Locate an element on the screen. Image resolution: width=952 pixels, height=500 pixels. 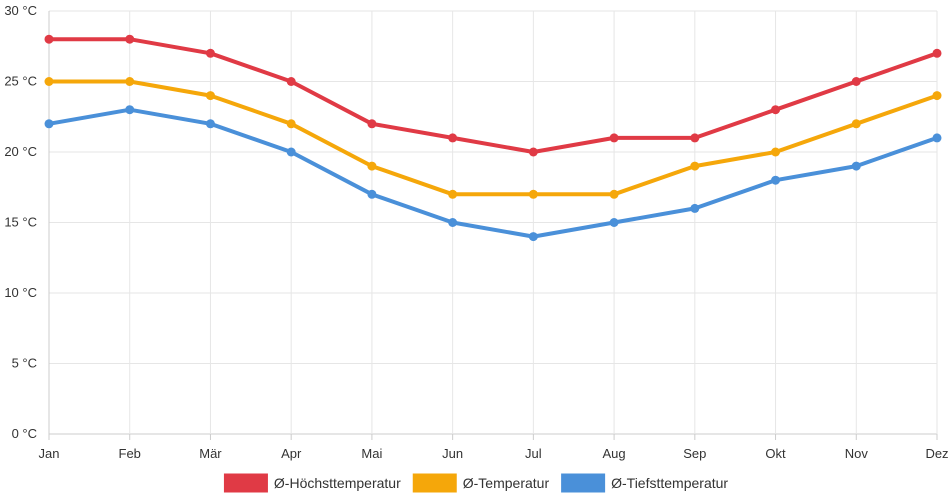
x-tick-label: Dez is located at coordinates (936, 453).